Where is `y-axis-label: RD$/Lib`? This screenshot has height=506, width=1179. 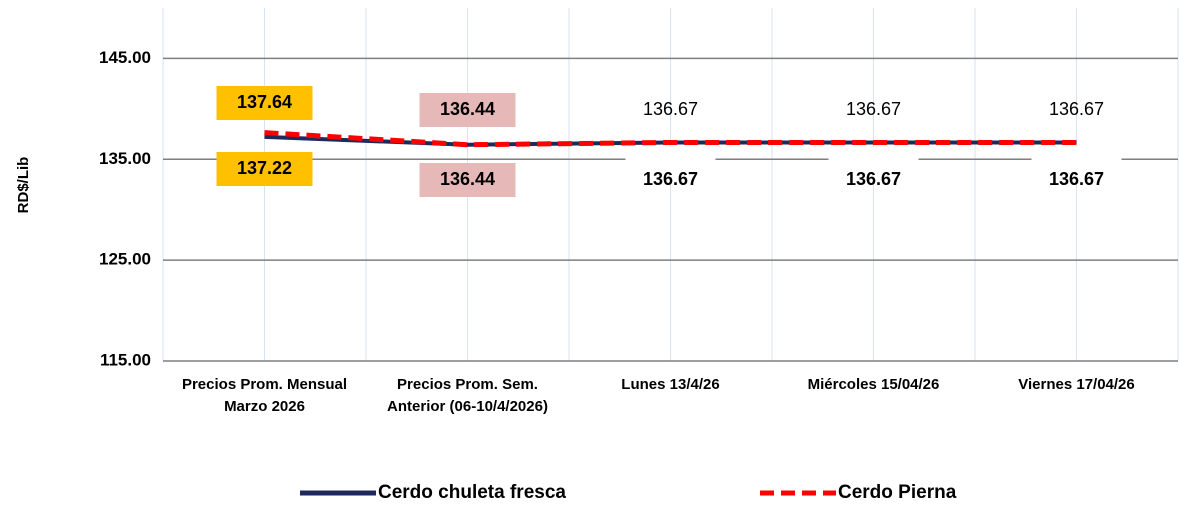
y-axis-label: RD$/Lib is located at coordinates (23, 185).